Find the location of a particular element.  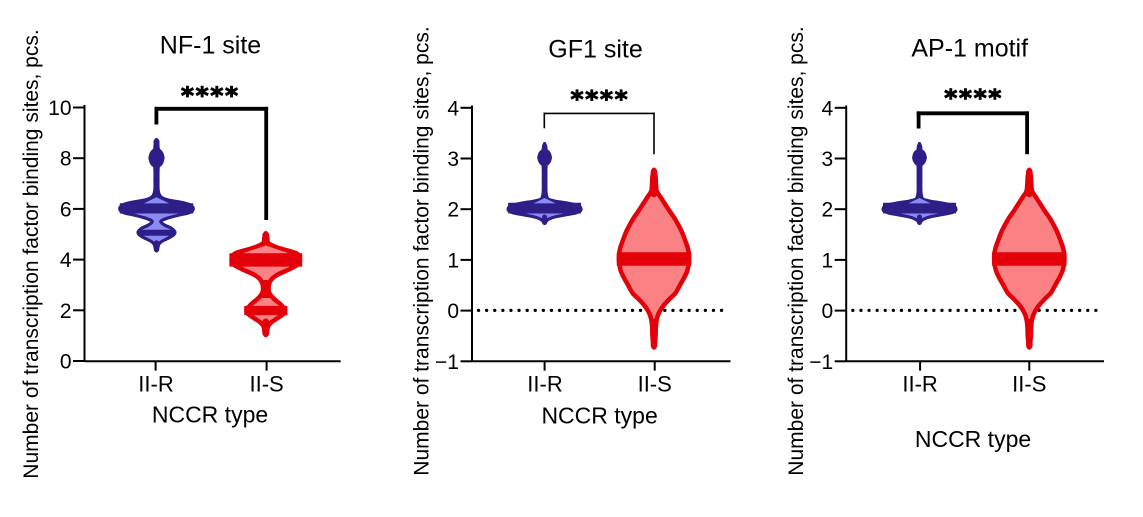

svg-text: 6 is located at coordinates (66, 209).